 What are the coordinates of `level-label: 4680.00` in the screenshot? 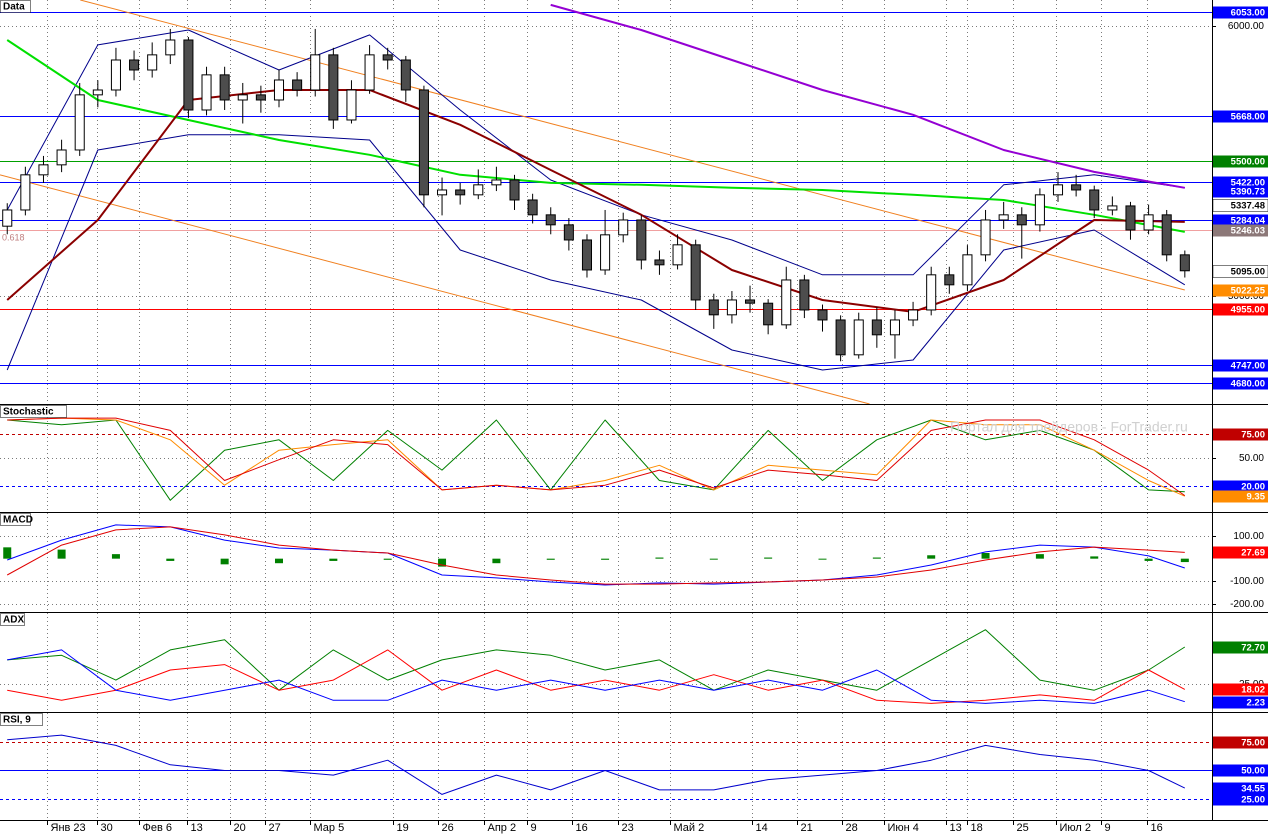 It's located at (1248, 384).